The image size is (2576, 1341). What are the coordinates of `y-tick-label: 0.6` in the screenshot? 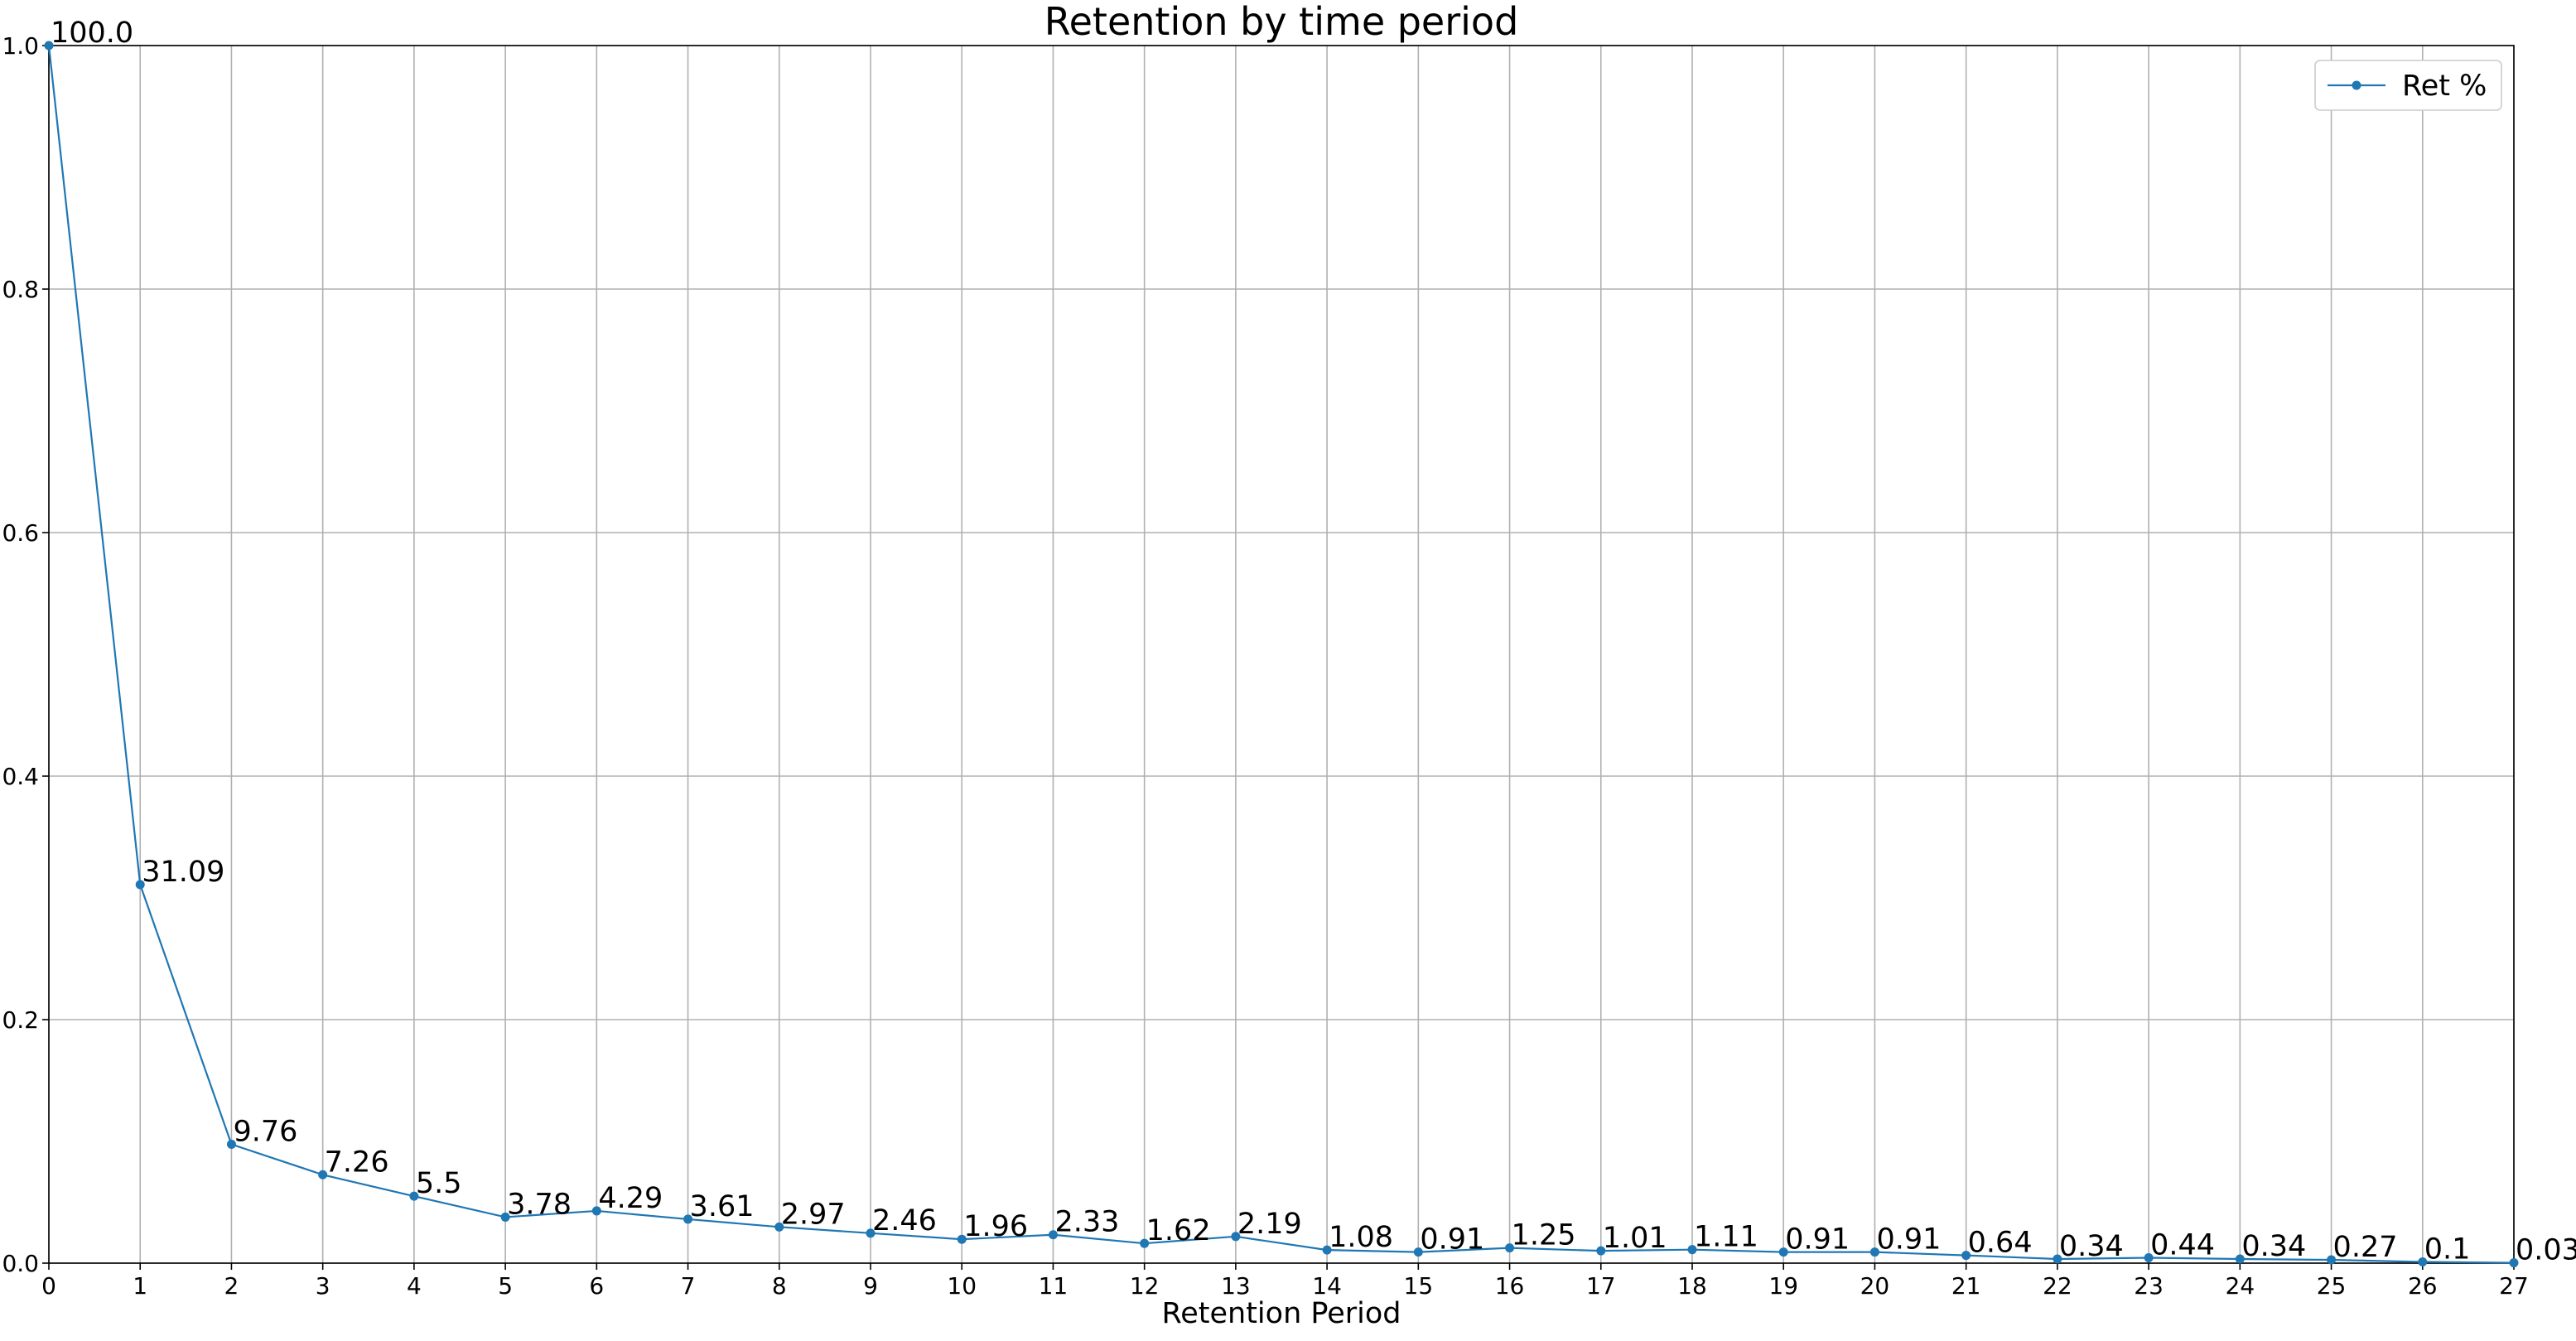 It's located at (20, 533).